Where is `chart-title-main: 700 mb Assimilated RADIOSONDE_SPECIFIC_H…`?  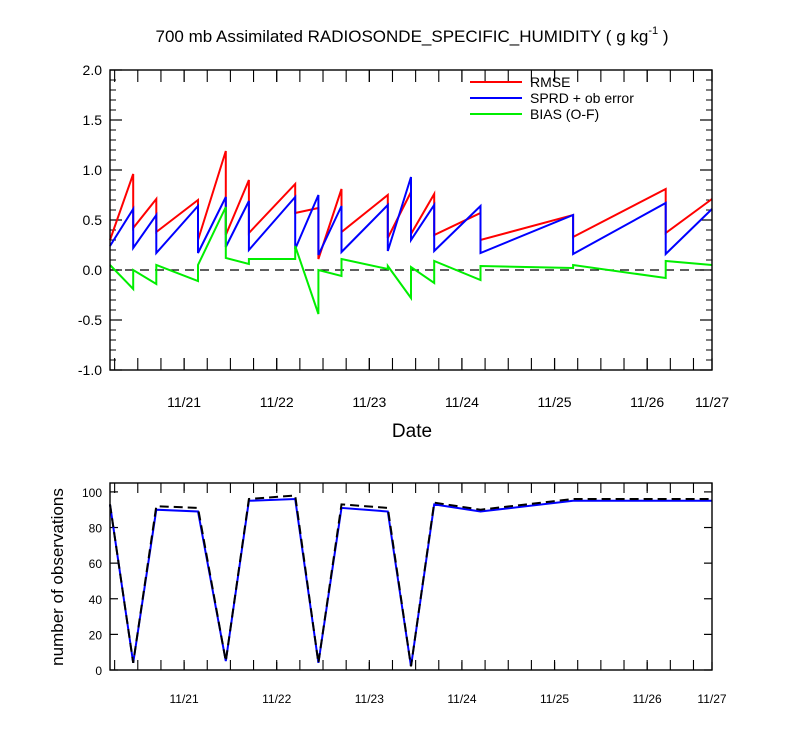
chart-title-main: 700 mb Assimilated RADIOSONDE_SPECIFIC_H… is located at coordinates (402, 36).